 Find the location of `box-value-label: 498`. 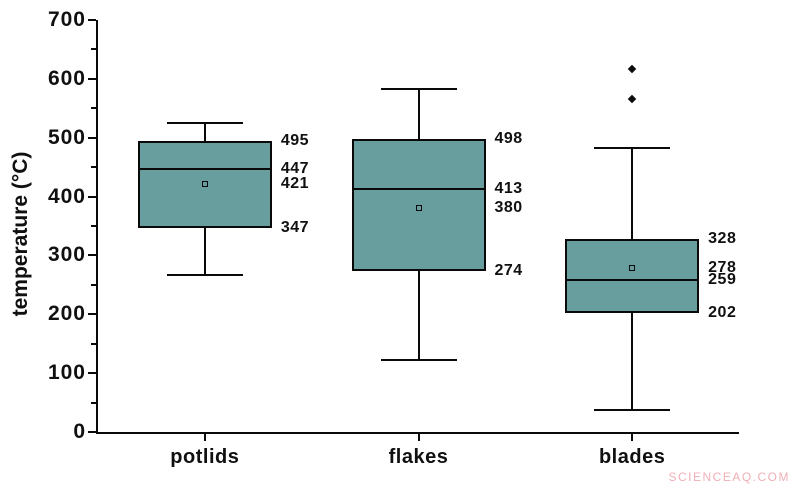

box-value-label: 498 is located at coordinates (508, 138).